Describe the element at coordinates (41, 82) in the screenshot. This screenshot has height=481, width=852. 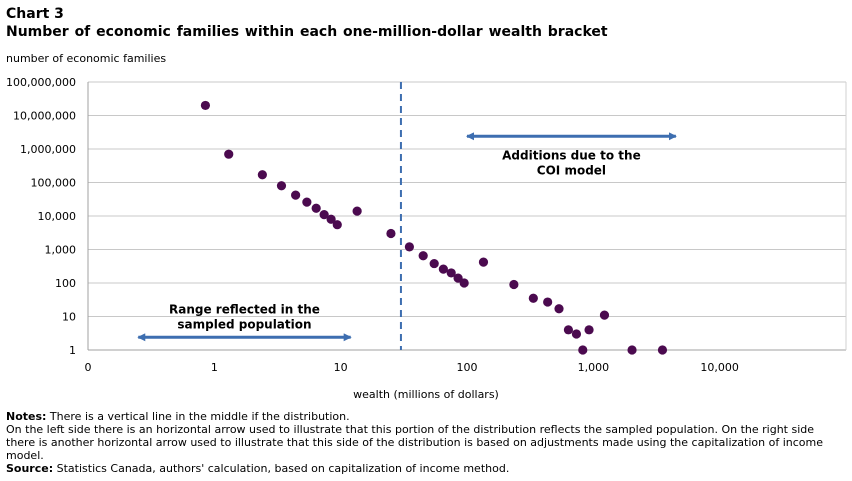
I see `y-tick-label: 100,000,000` at that location.